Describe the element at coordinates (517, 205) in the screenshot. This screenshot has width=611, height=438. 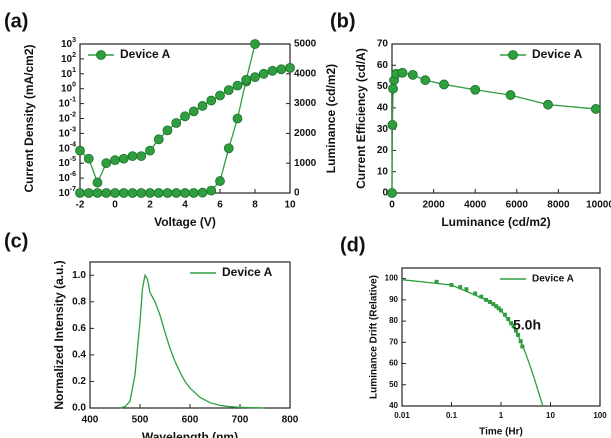
I see `x-tick-label: 6000` at that location.